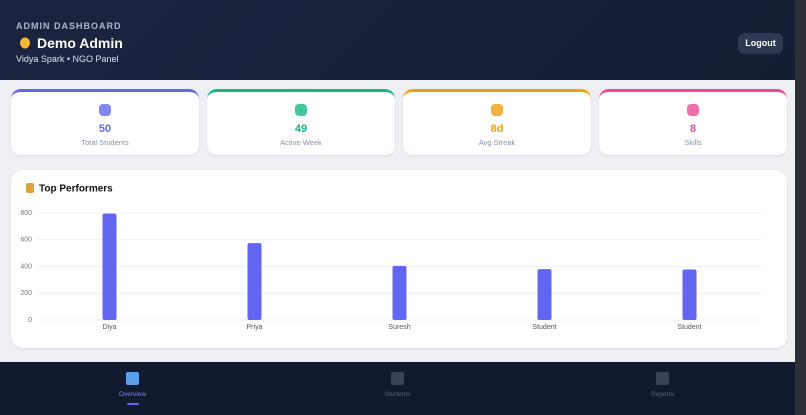 The image size is (806, 415). What do you see at coordinates (662, 394) in the screenshot?
I see `nav-label: Reports` at bounding box center [662, 394].